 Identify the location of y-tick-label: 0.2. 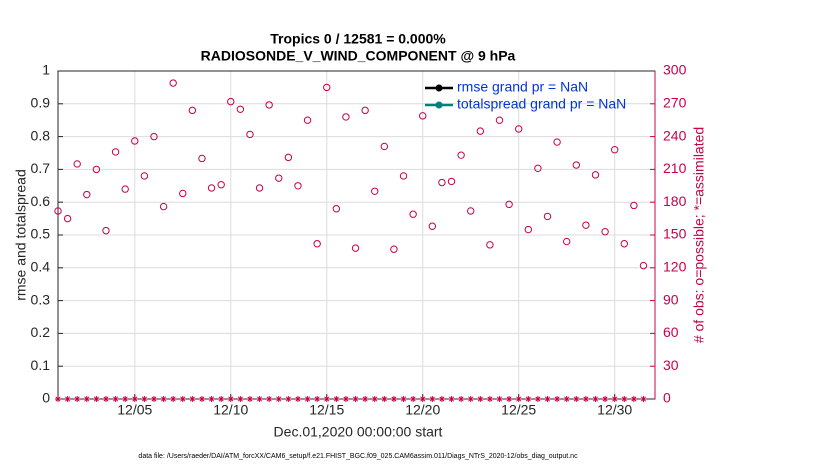
(41, 332).